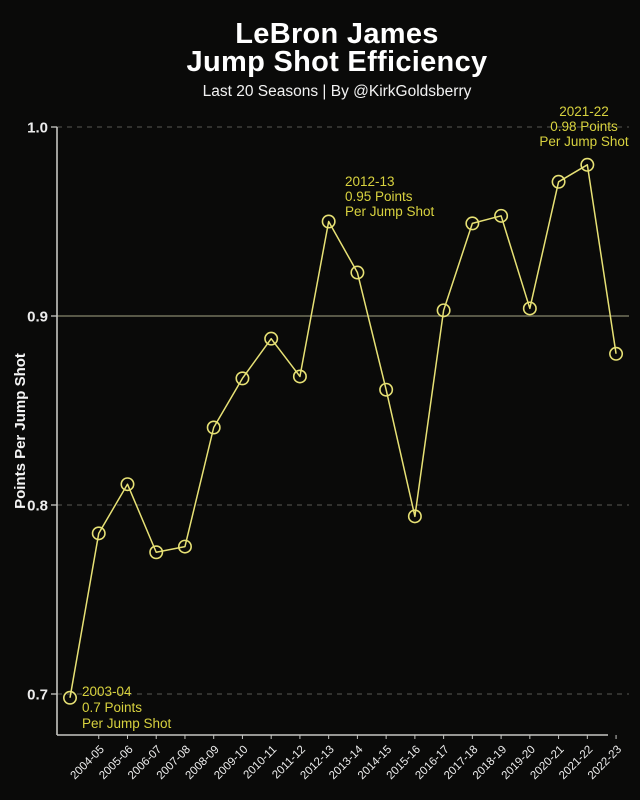 This screenshot has height=800, width=640. I want to click on y-axis-title: Points Per Jump Shot, so click(20, 431).